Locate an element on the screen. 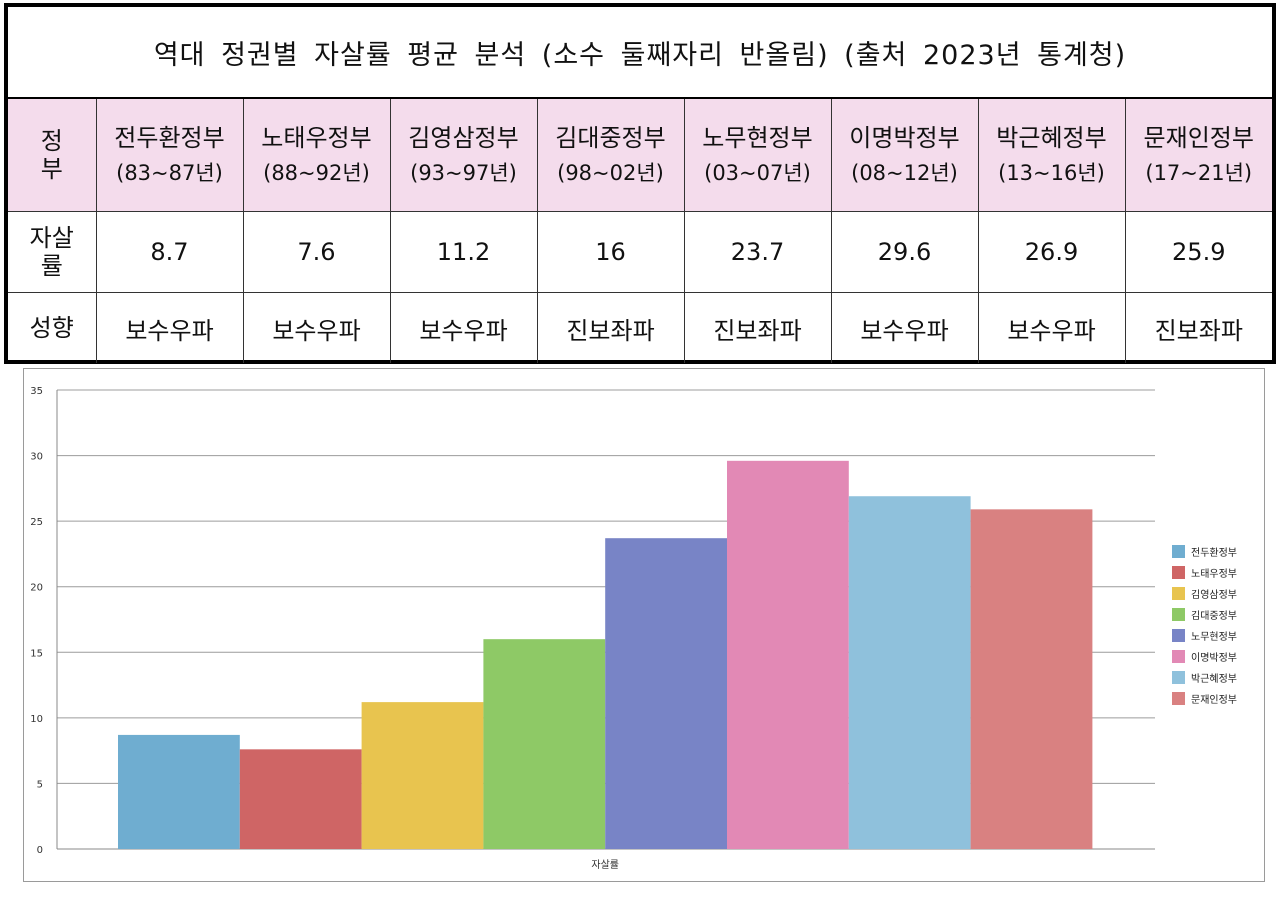 Image resolution: width=1280 pixels, height=905 pixels. rate-value: 23.7 is located at coordinates (757, 252).